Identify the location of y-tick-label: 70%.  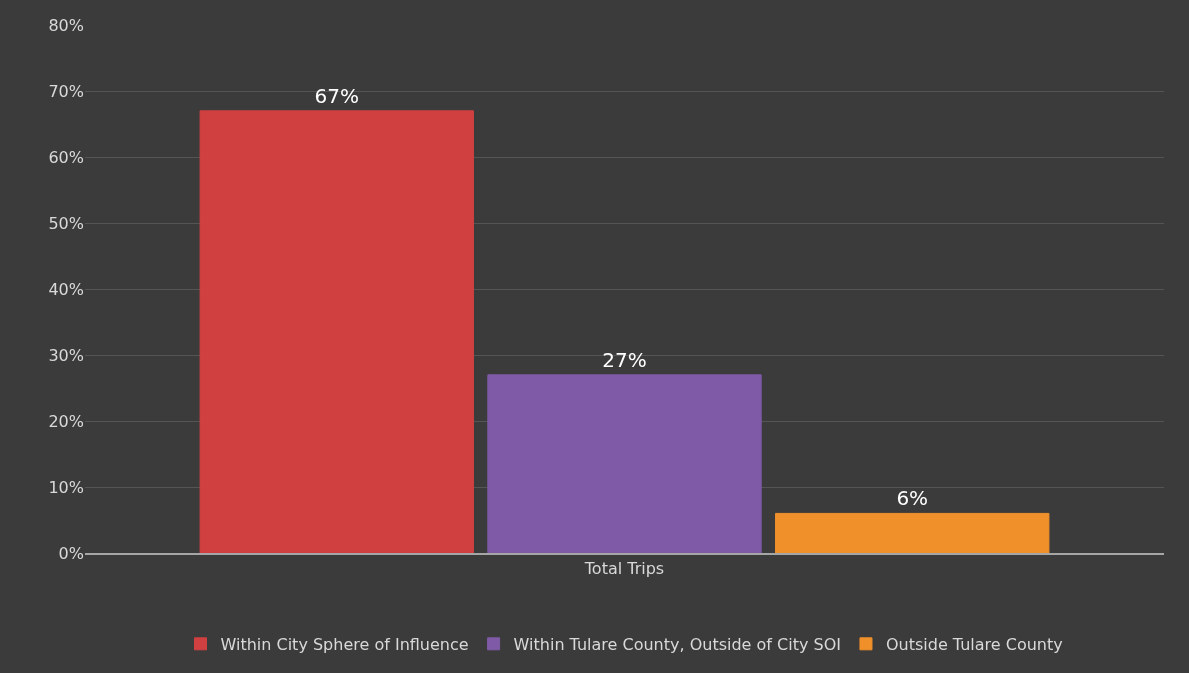
(66, 91).